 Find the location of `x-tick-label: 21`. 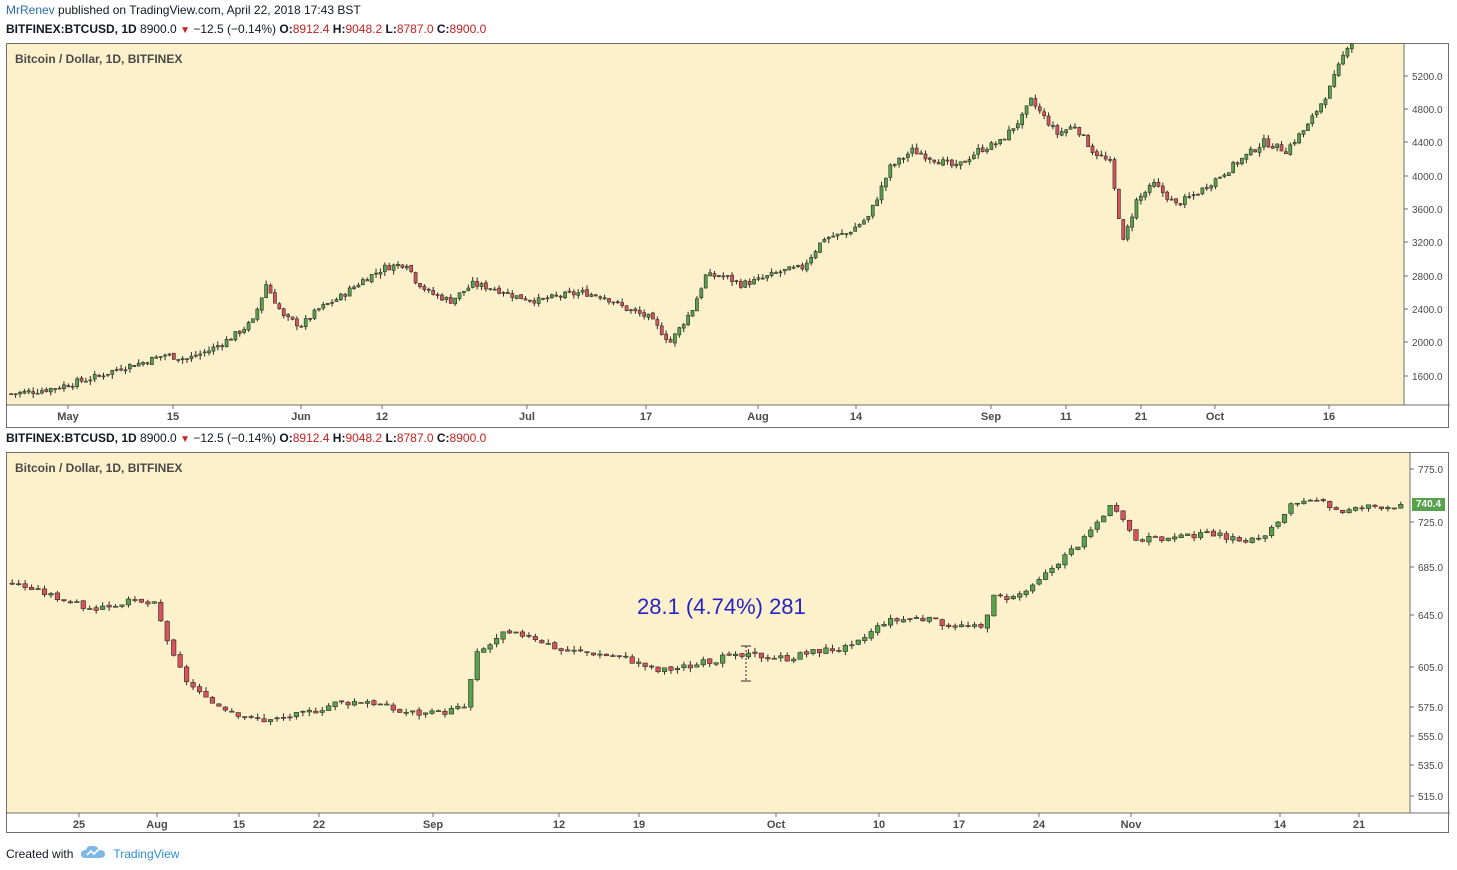

x-tick-label: 21 is located at coordinates (1359, 825).